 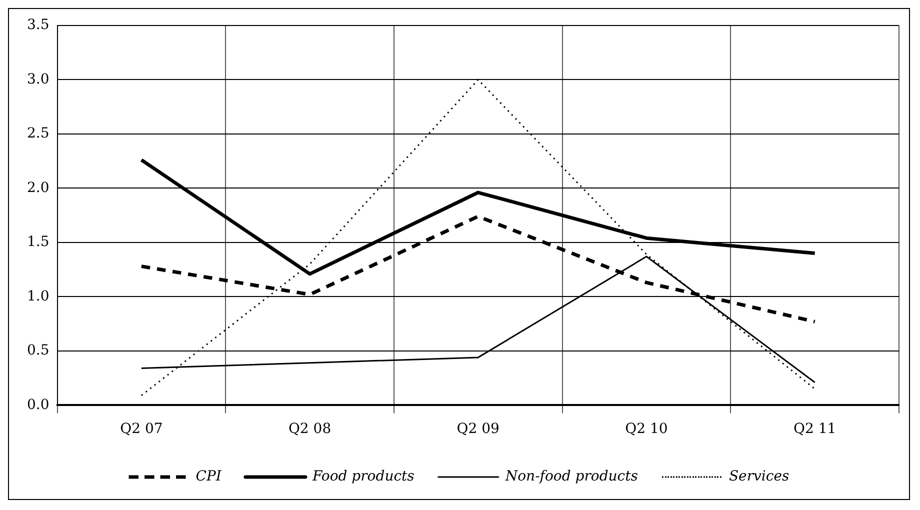 What do you see at coordinates (38, 242) in the screenshot?
I see `y-tick-label: 1.5` at bounding box center [38, 242].